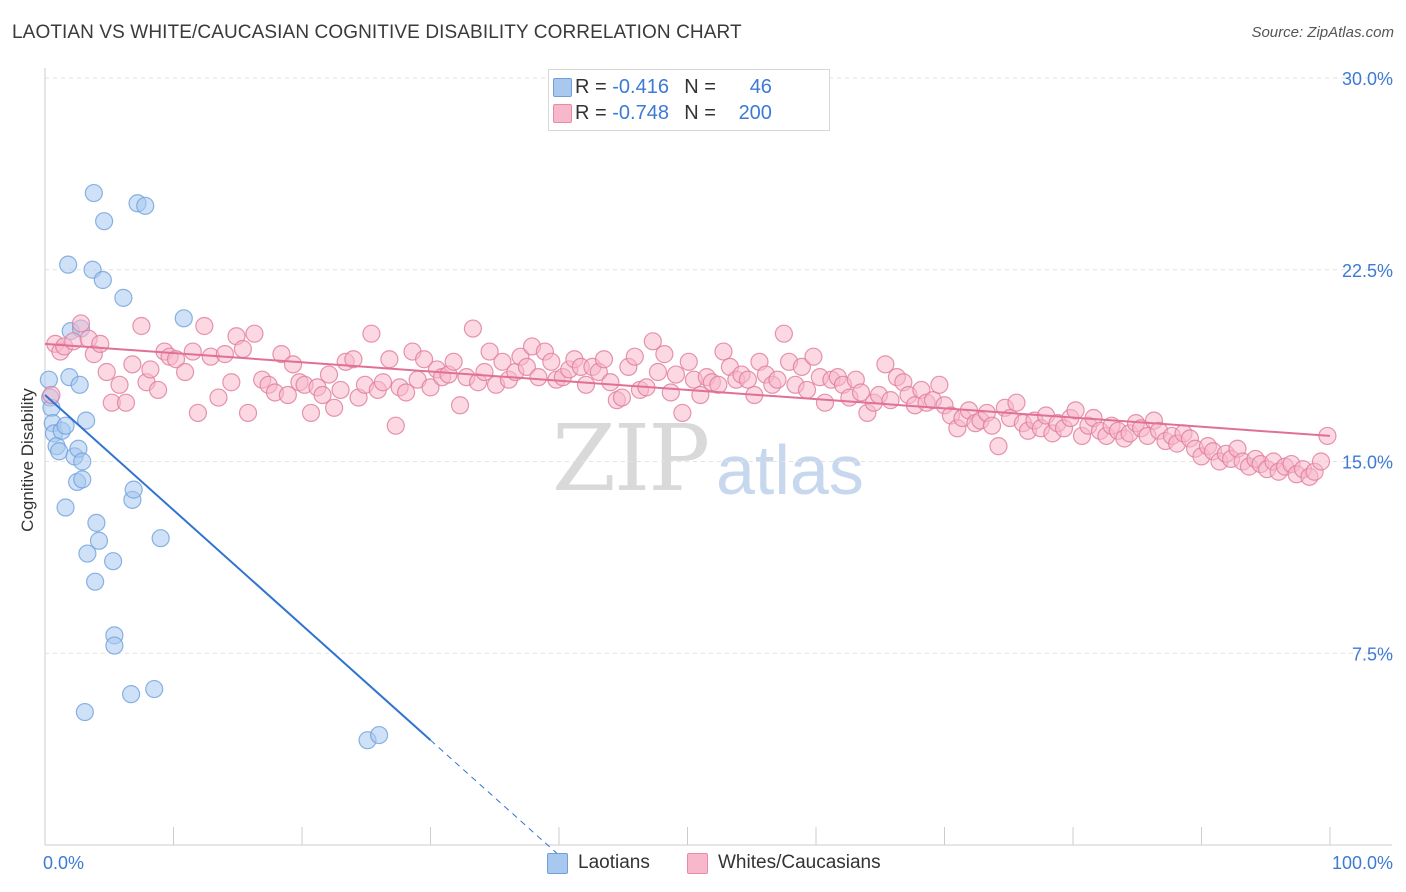  Describe the element at coordinates (1367, 463) in the screenshot. I see `y-tick-label: 15.0%` at that location.